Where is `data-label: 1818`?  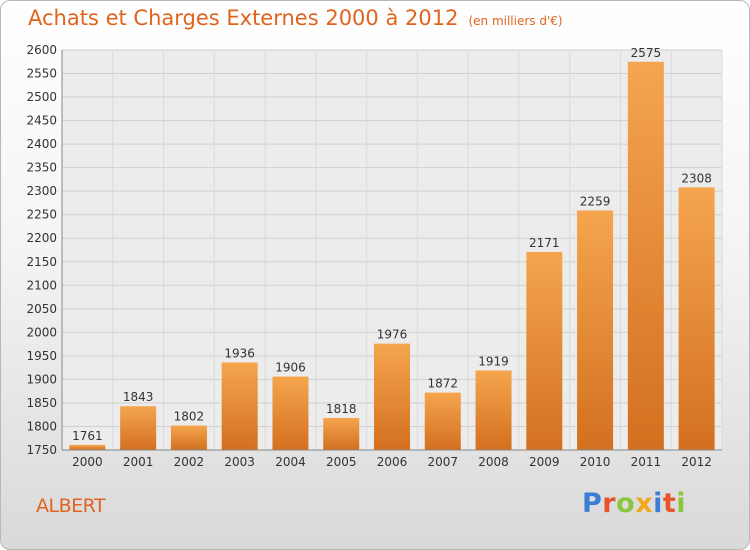
data-label: 1818 is located at coordinates (341, 409).